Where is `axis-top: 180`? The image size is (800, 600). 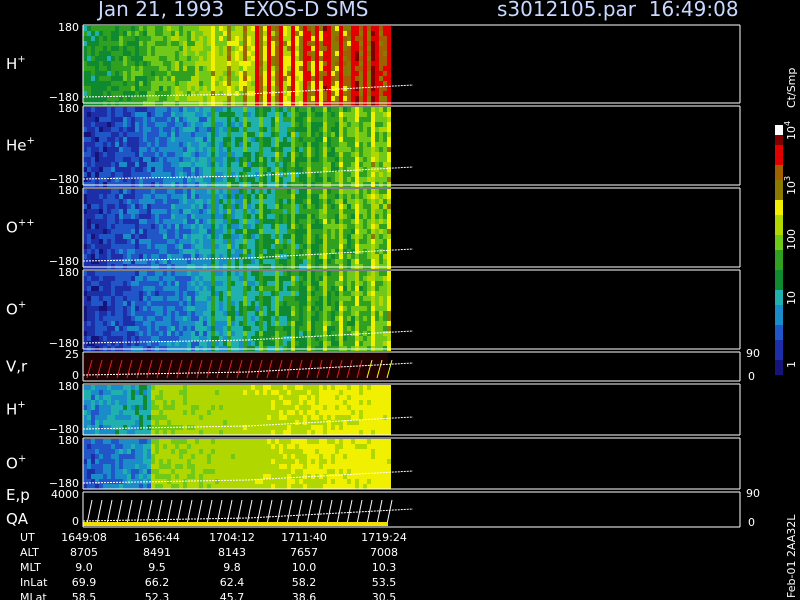 axis-top: 180 is located at coordinates (68, 190).